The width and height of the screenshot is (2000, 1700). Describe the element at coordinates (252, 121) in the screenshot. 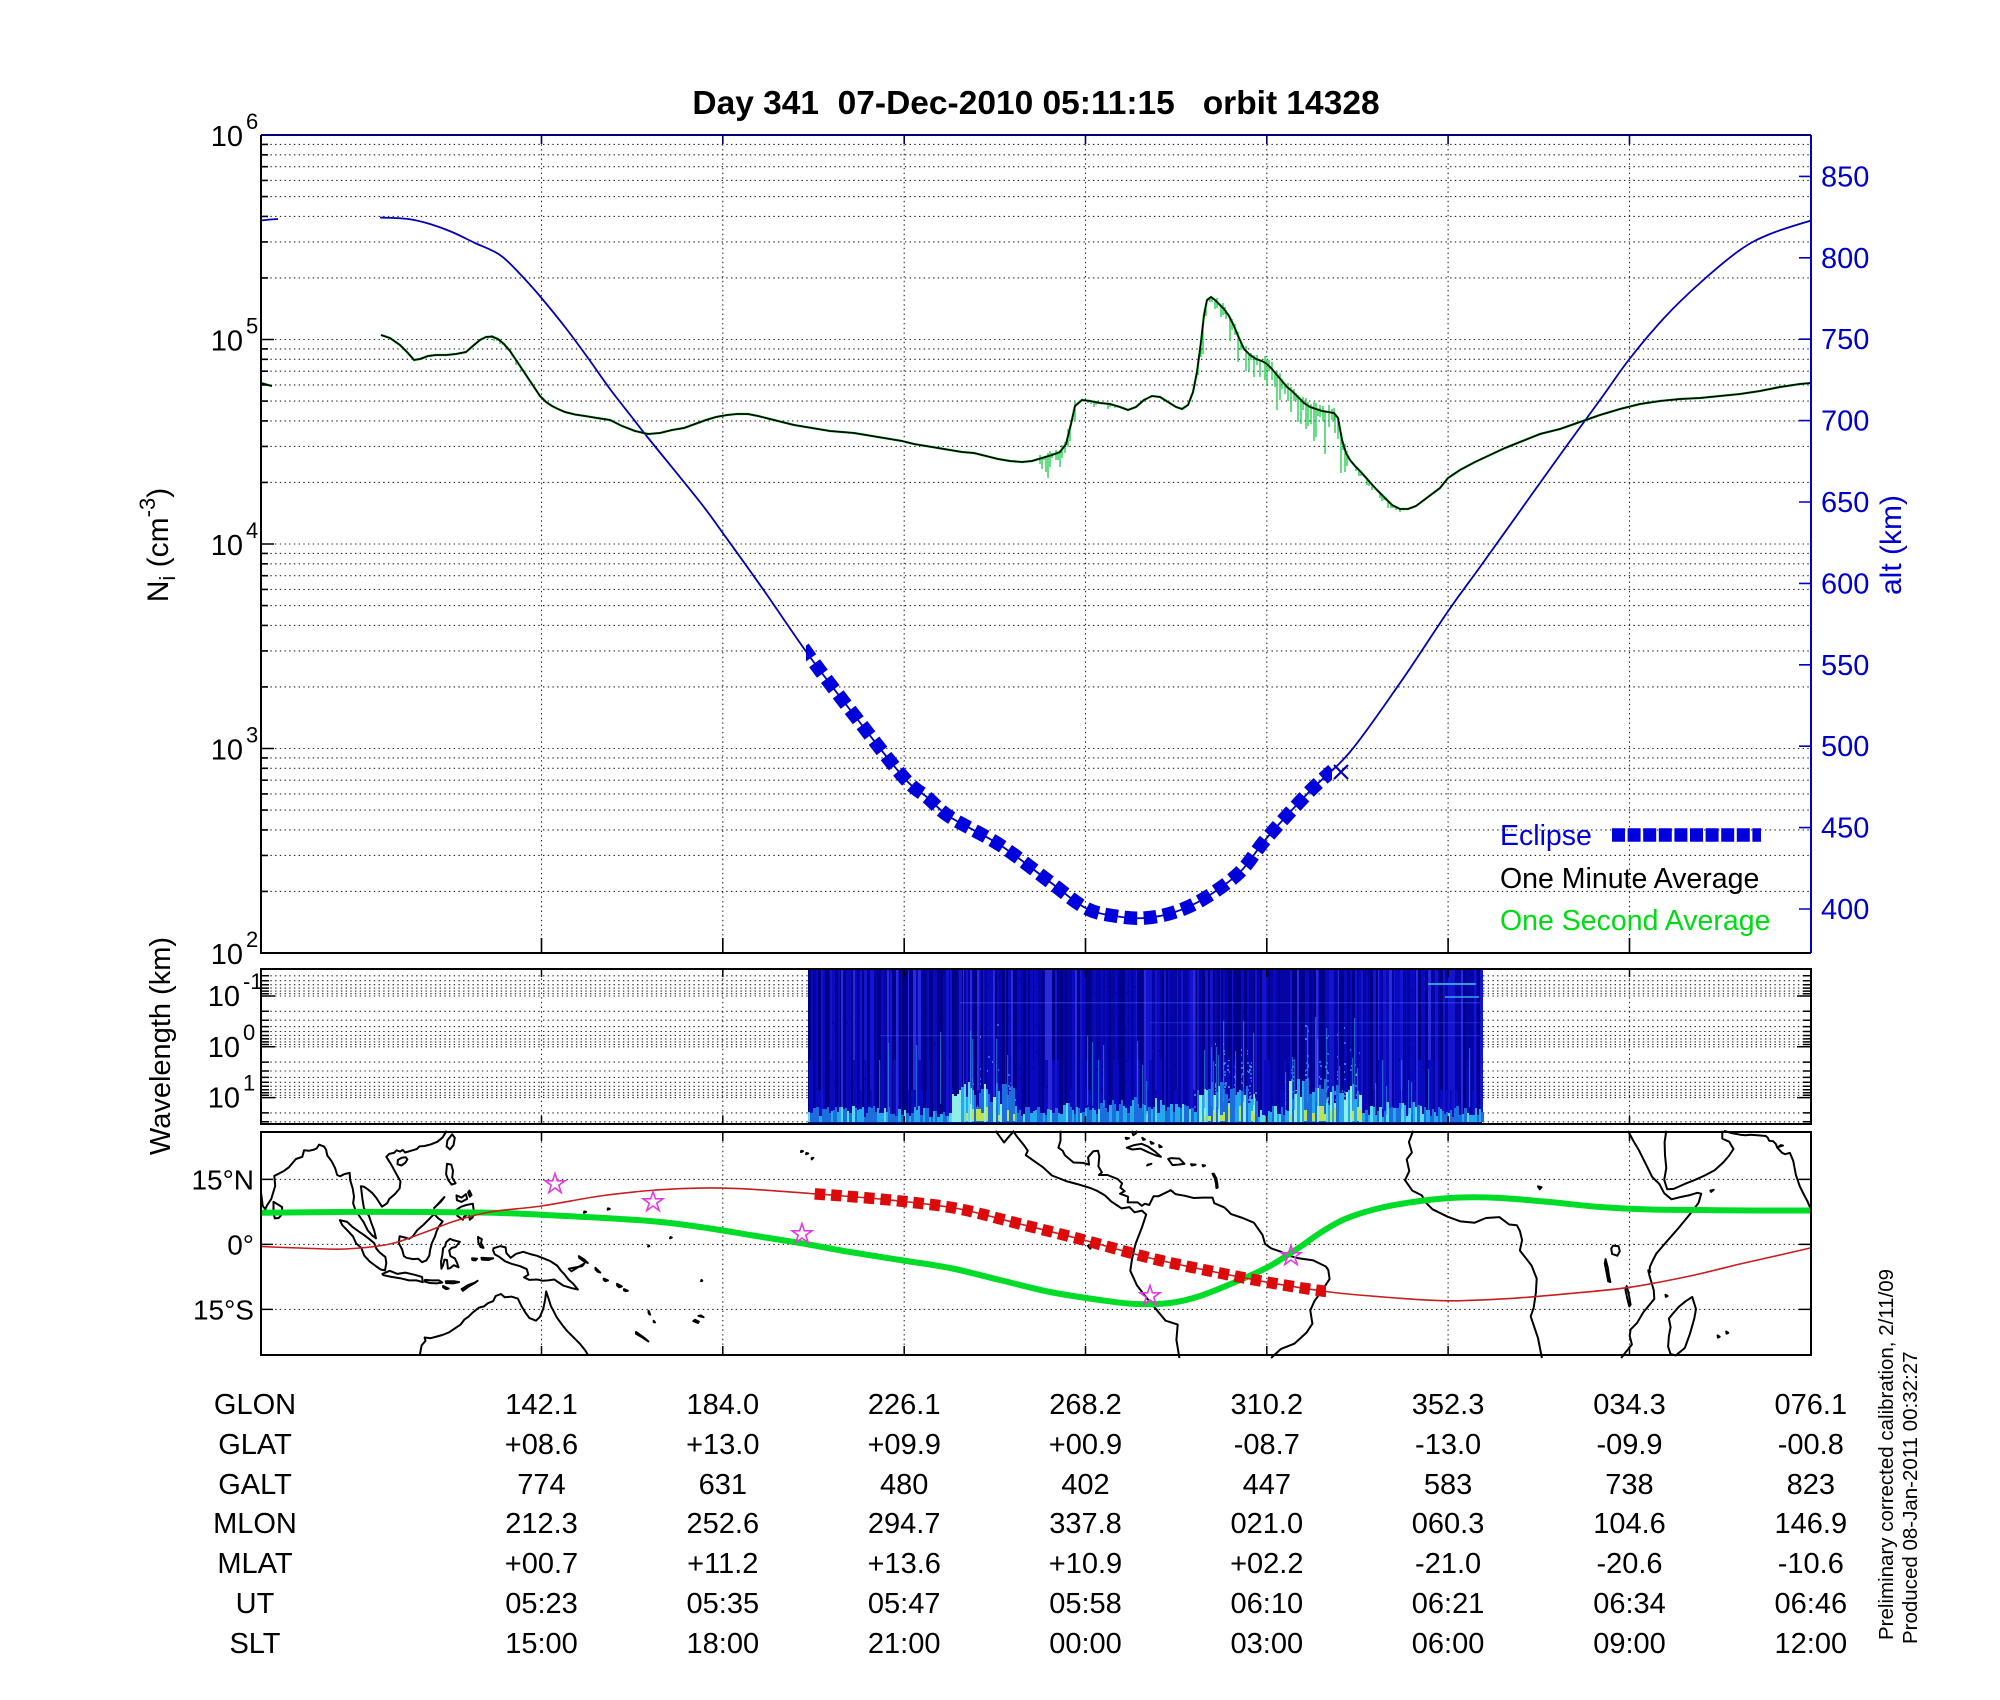

I see `svg-text: 6` at that location.